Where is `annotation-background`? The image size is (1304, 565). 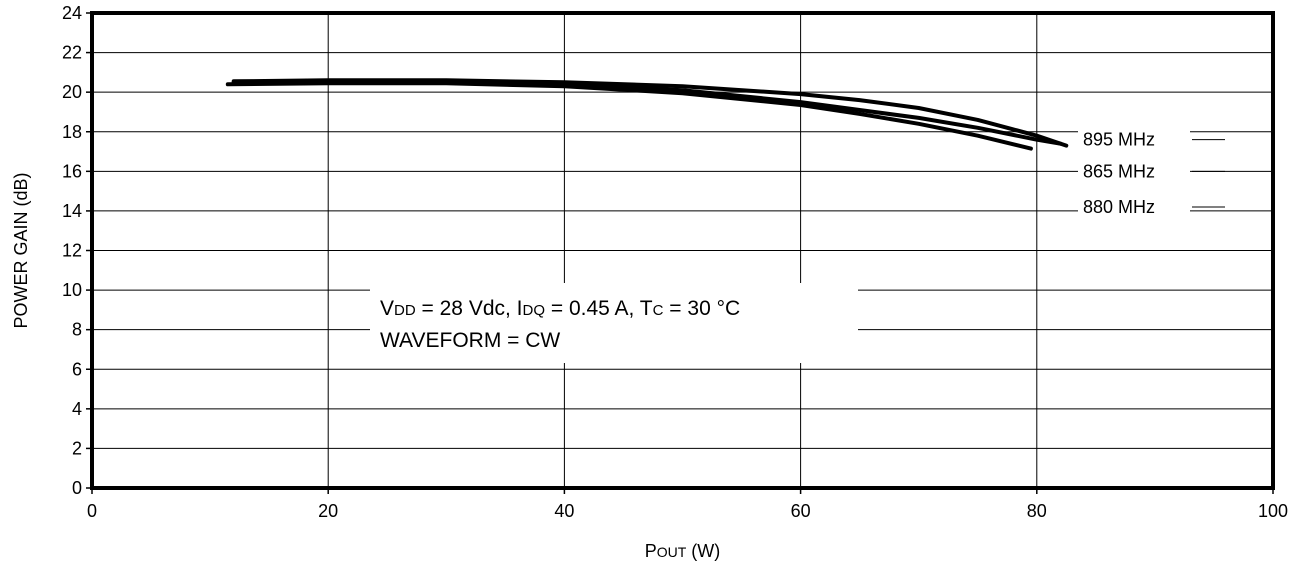
annotation-background is located at coordinates (614, 323).